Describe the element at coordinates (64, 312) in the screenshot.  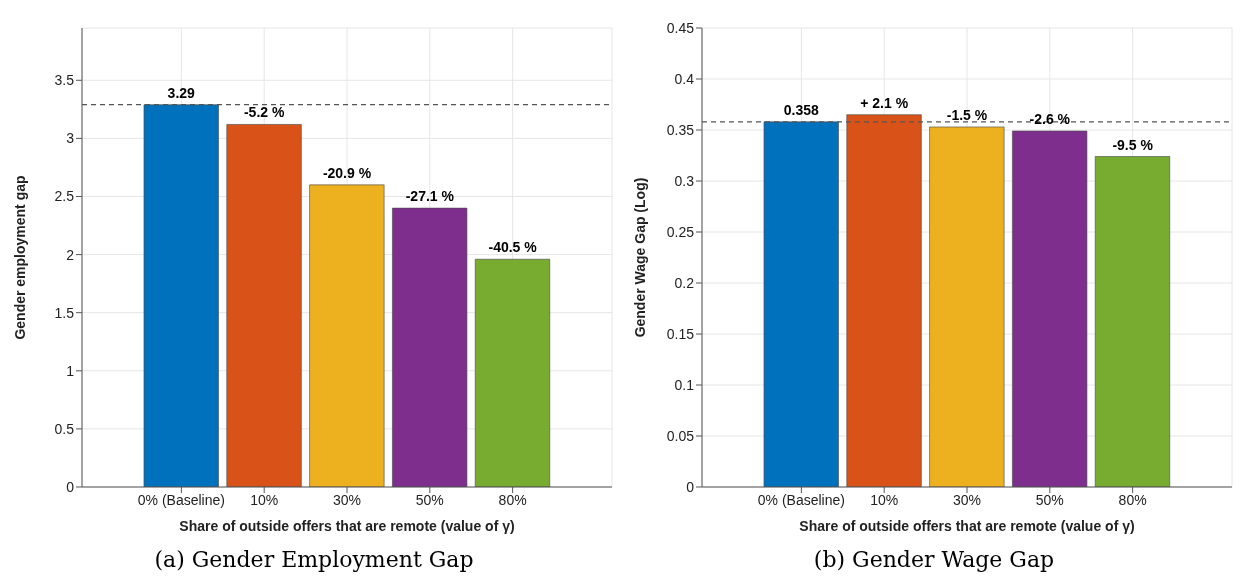
I see `y-tick-label: 1.5` at that location.